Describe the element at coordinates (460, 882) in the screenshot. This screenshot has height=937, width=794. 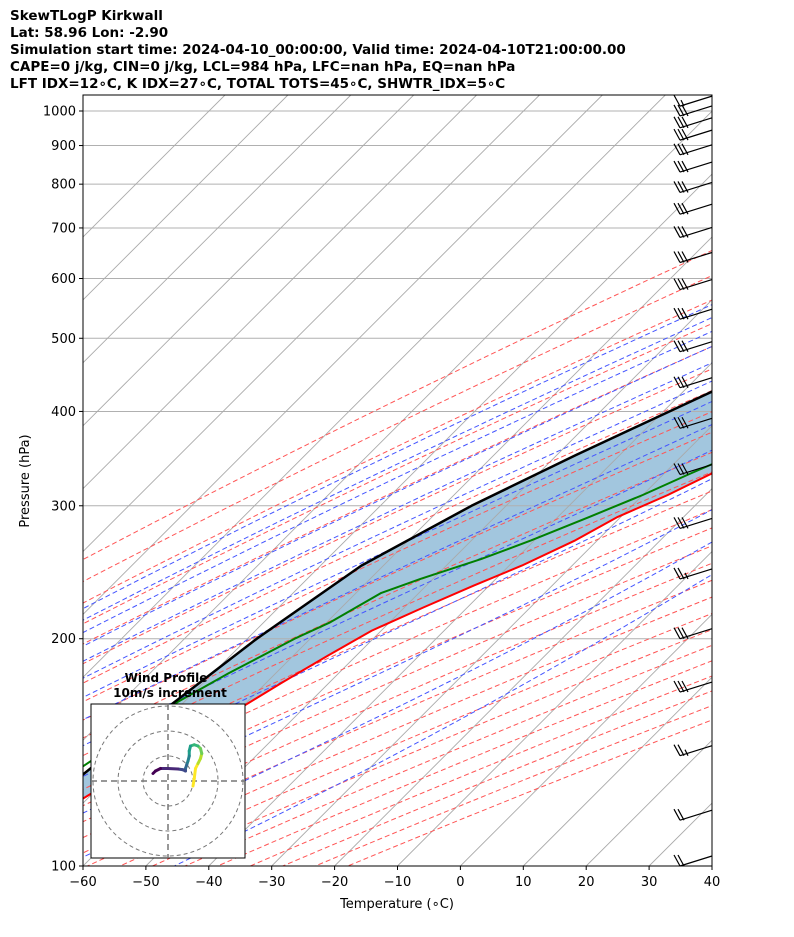
I see `x-tick-label: 0` at that location.